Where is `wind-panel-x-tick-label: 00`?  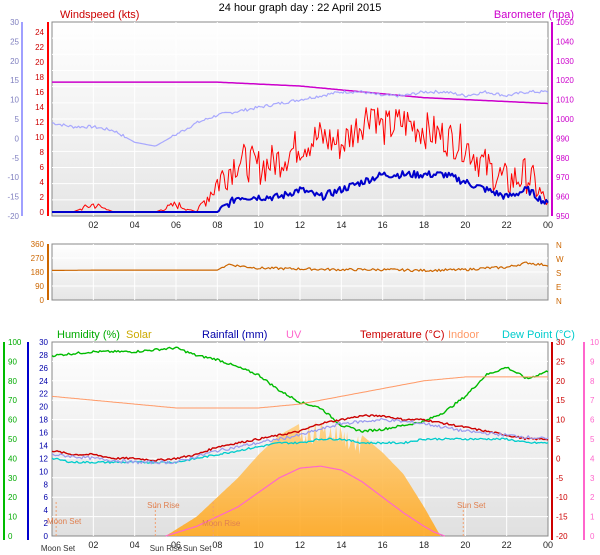 wind-panel-x-tick-label: 00 is located at coordinates (548, 225).